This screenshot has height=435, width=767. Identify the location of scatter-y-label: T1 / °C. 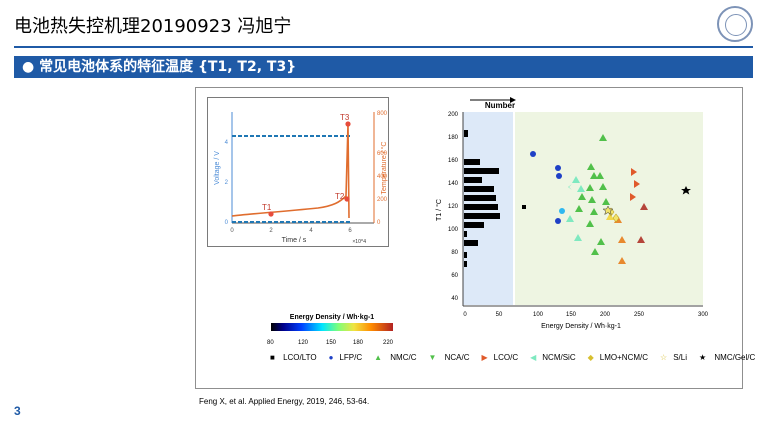
(439, 210).